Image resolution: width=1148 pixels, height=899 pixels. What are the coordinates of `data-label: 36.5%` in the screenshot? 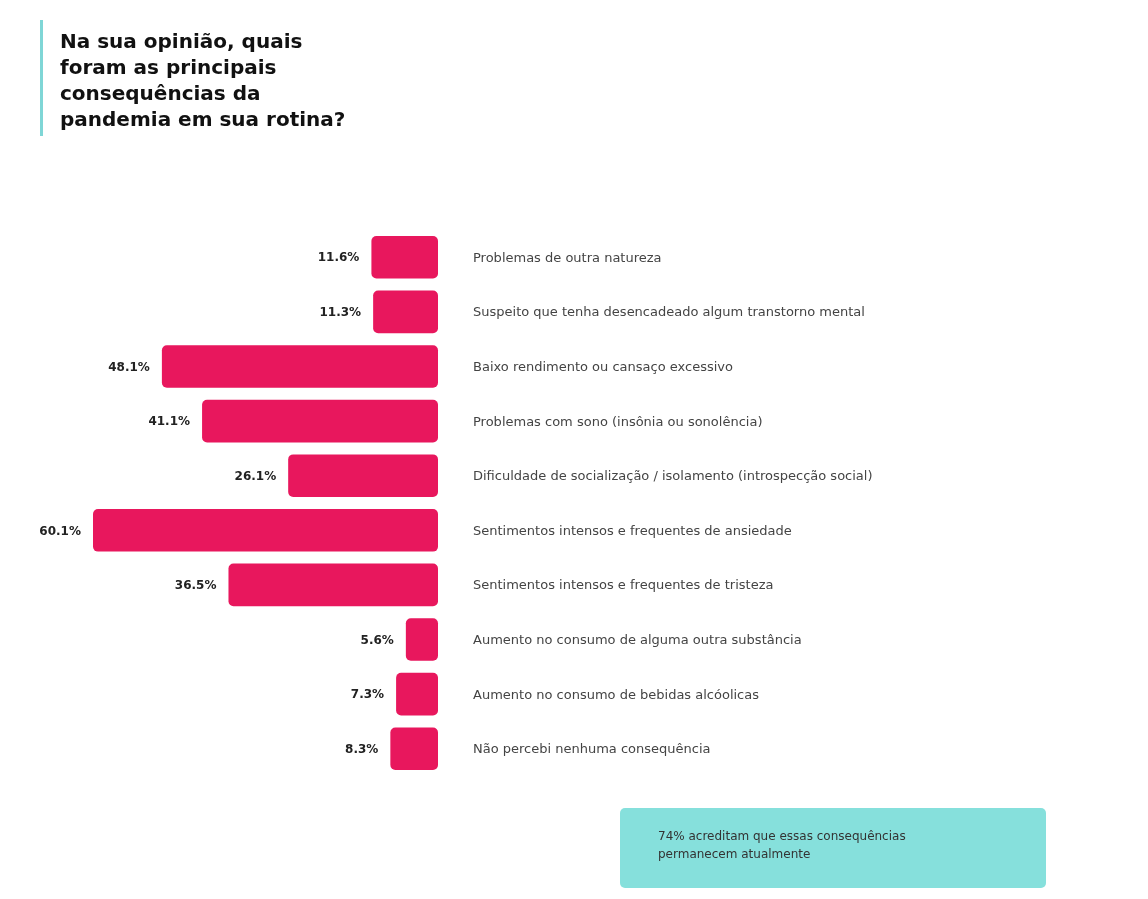 It's located at (195, 585).